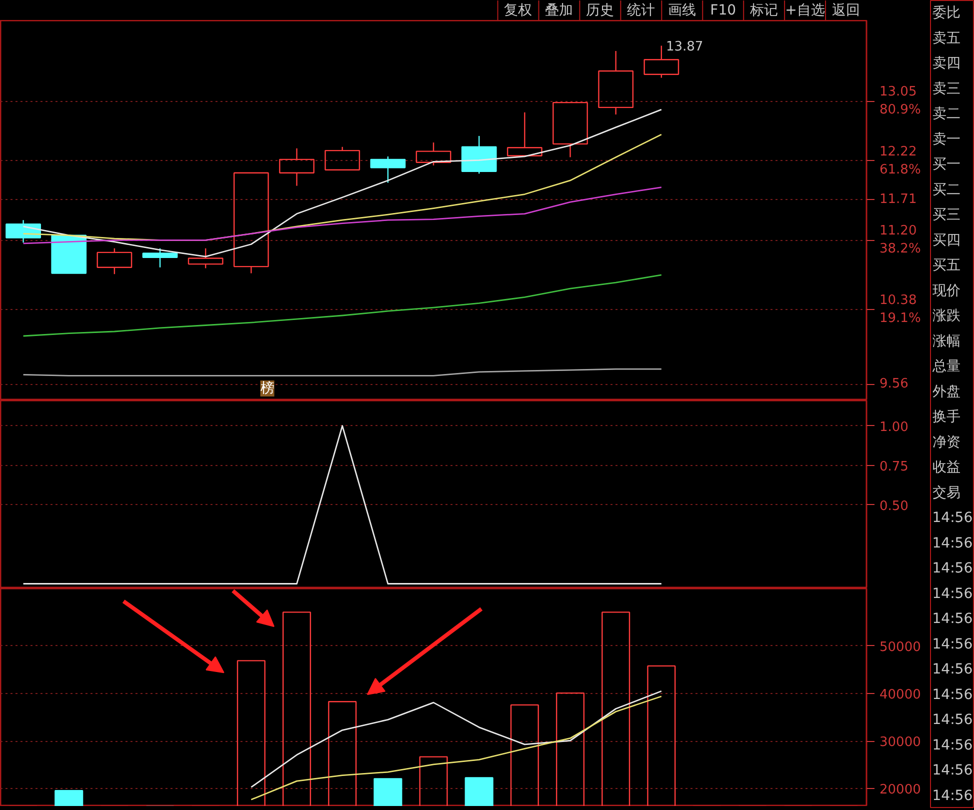 Image resolution: width=974 pixels, height=810 pixels. Describe the element at coordinates (946, 266) in the screenshot. I see `text: 买五` at that location.